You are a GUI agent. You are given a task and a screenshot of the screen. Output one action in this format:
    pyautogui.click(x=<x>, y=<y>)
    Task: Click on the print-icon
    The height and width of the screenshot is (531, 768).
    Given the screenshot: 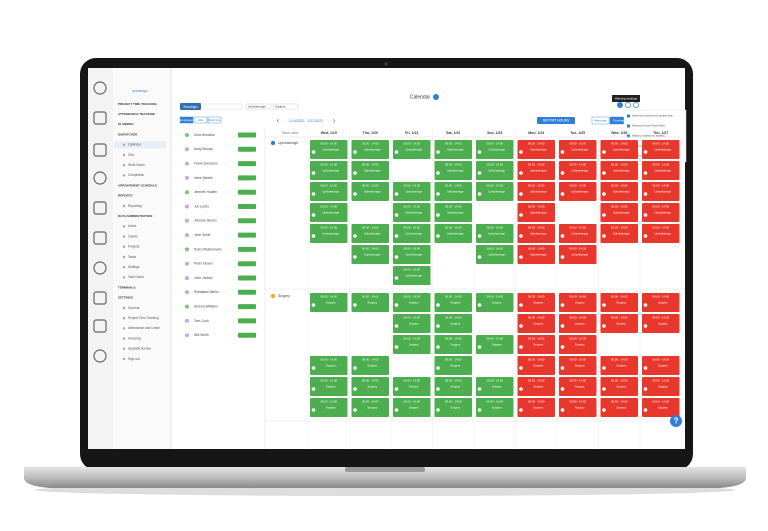 What is the action you would take?
    pyautogui.click(x=636, y=105)
    